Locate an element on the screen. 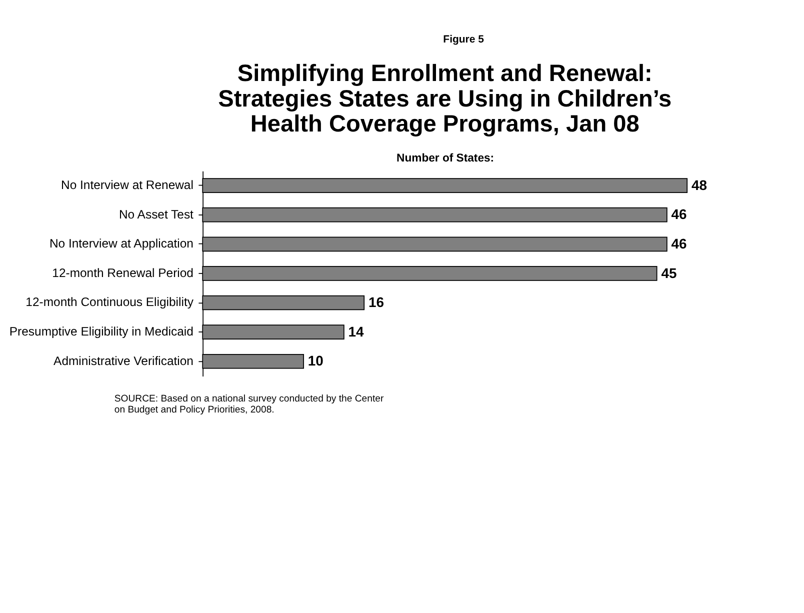 Image resolution: width=804 pixels, height=613 pixels. y-tick-label: No Interview at Application is located at coordinates (121, 243).